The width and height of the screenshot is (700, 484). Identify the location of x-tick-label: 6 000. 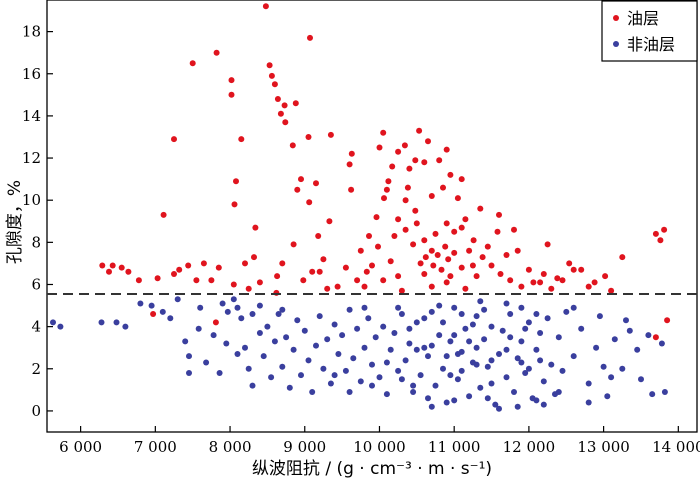
(80, 447).